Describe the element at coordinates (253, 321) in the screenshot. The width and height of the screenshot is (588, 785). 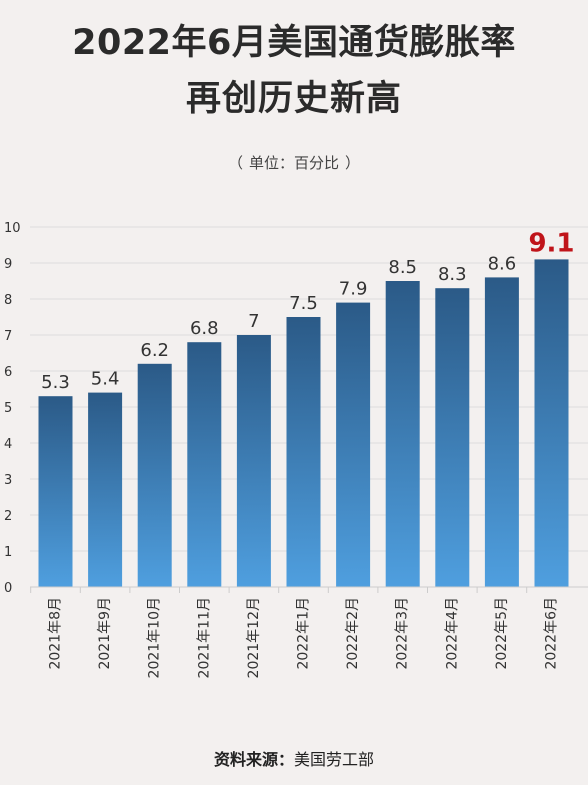
I see `value-label: 7` at that location.